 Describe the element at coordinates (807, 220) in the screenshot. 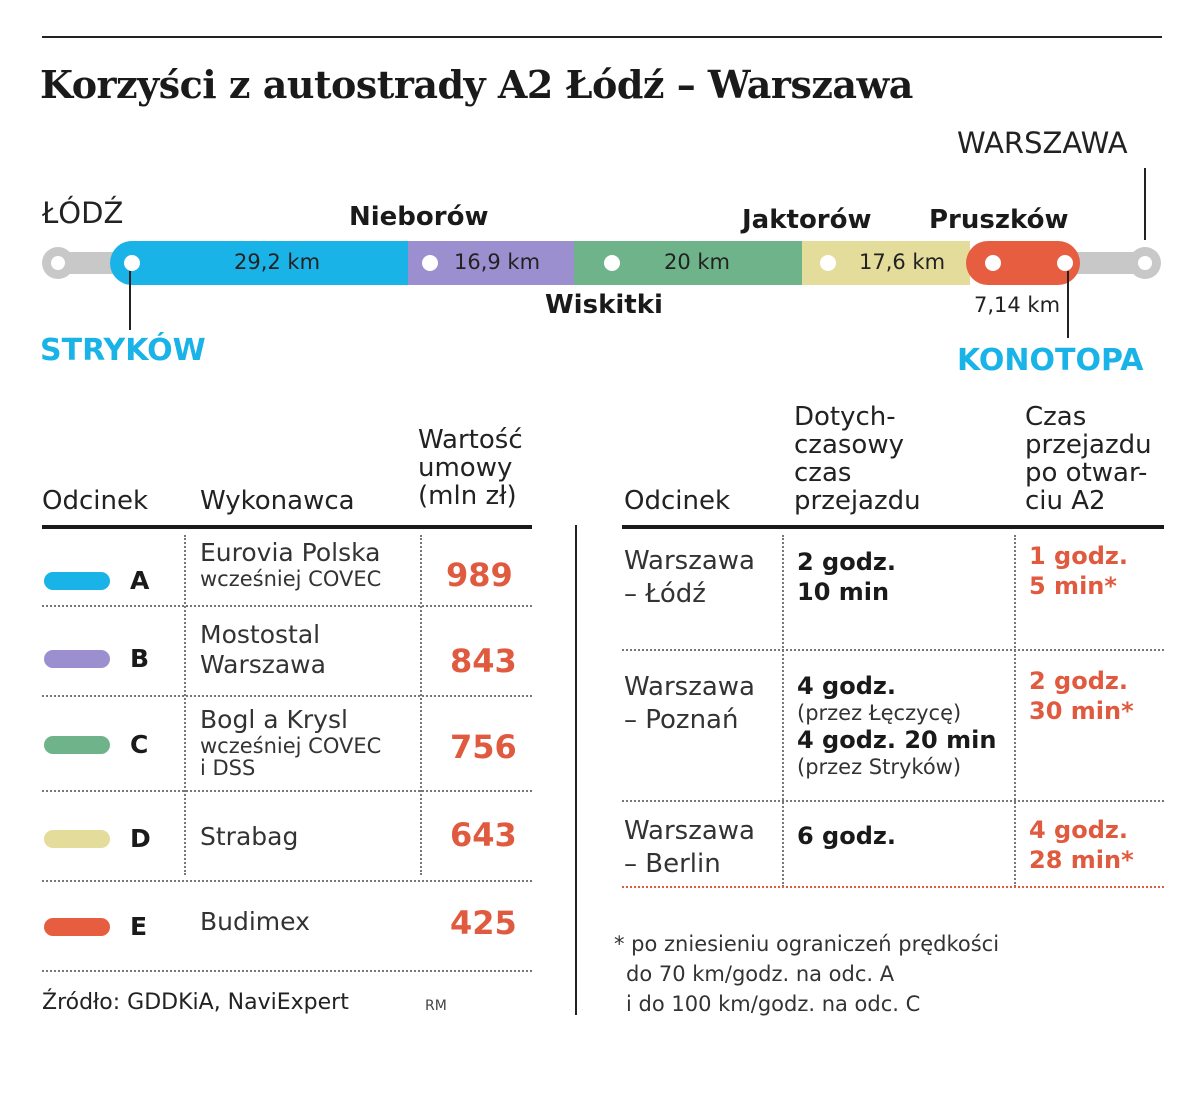

I see `town-jaktorow: Jaktorów` at that location.